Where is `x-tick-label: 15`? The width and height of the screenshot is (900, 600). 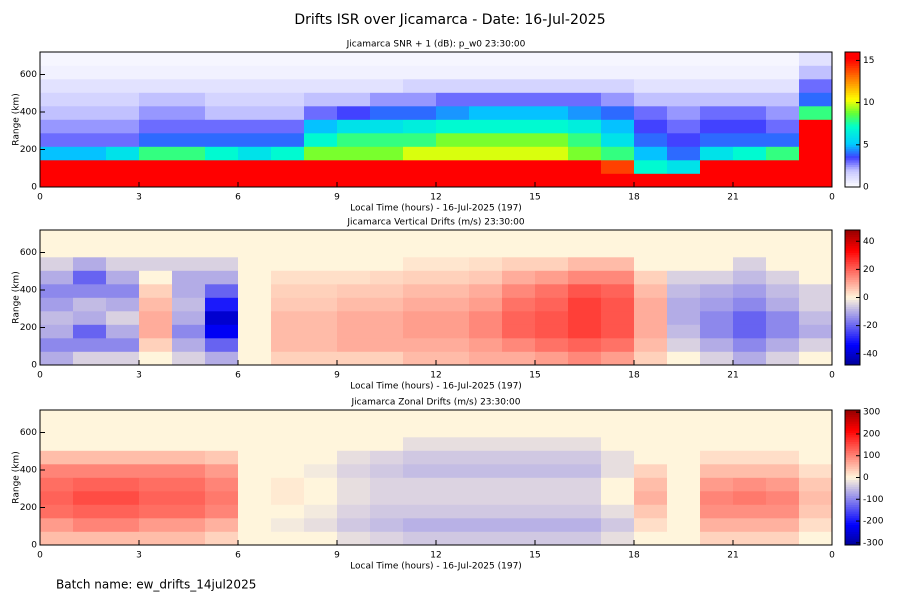 x-tick-label: 15 is located at coordinates (534, 556).